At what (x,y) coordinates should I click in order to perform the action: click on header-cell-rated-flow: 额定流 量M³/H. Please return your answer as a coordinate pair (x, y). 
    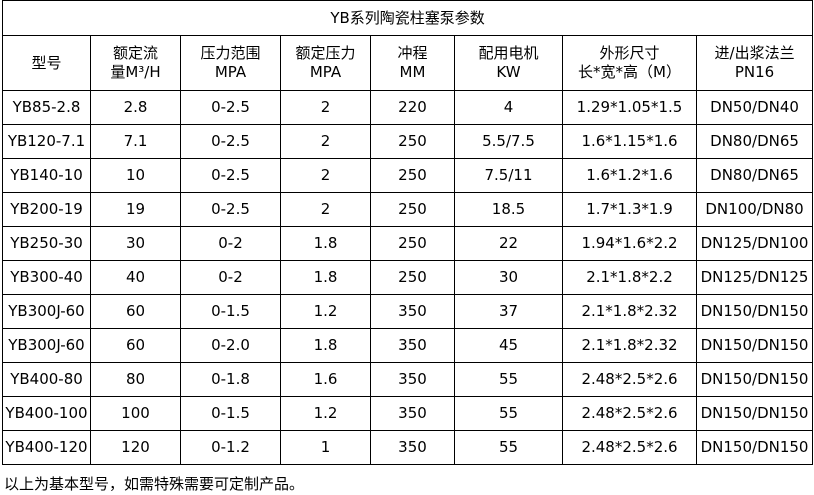
    Looking at the image, I should click on (135, 63).